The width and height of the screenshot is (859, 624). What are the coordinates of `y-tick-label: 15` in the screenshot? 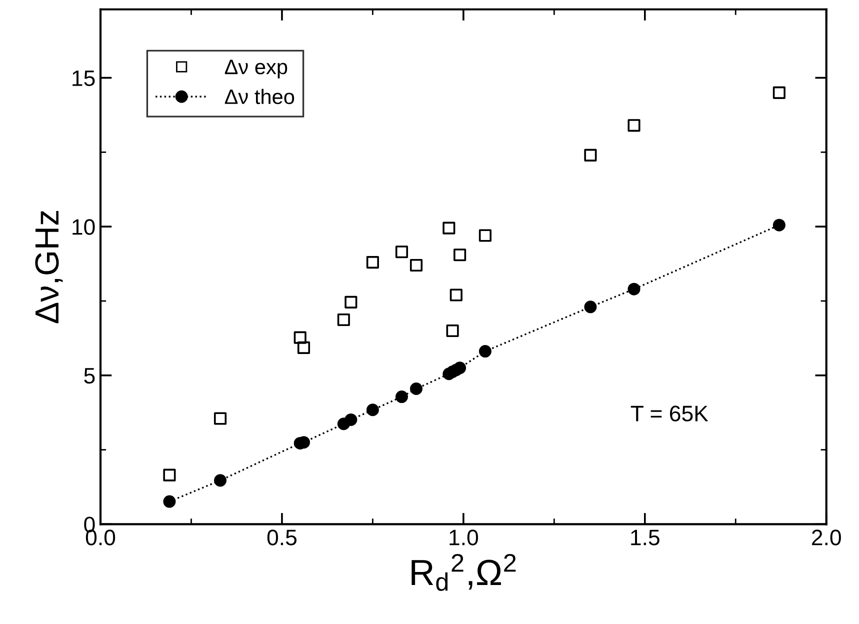 It's located at (83, 78).